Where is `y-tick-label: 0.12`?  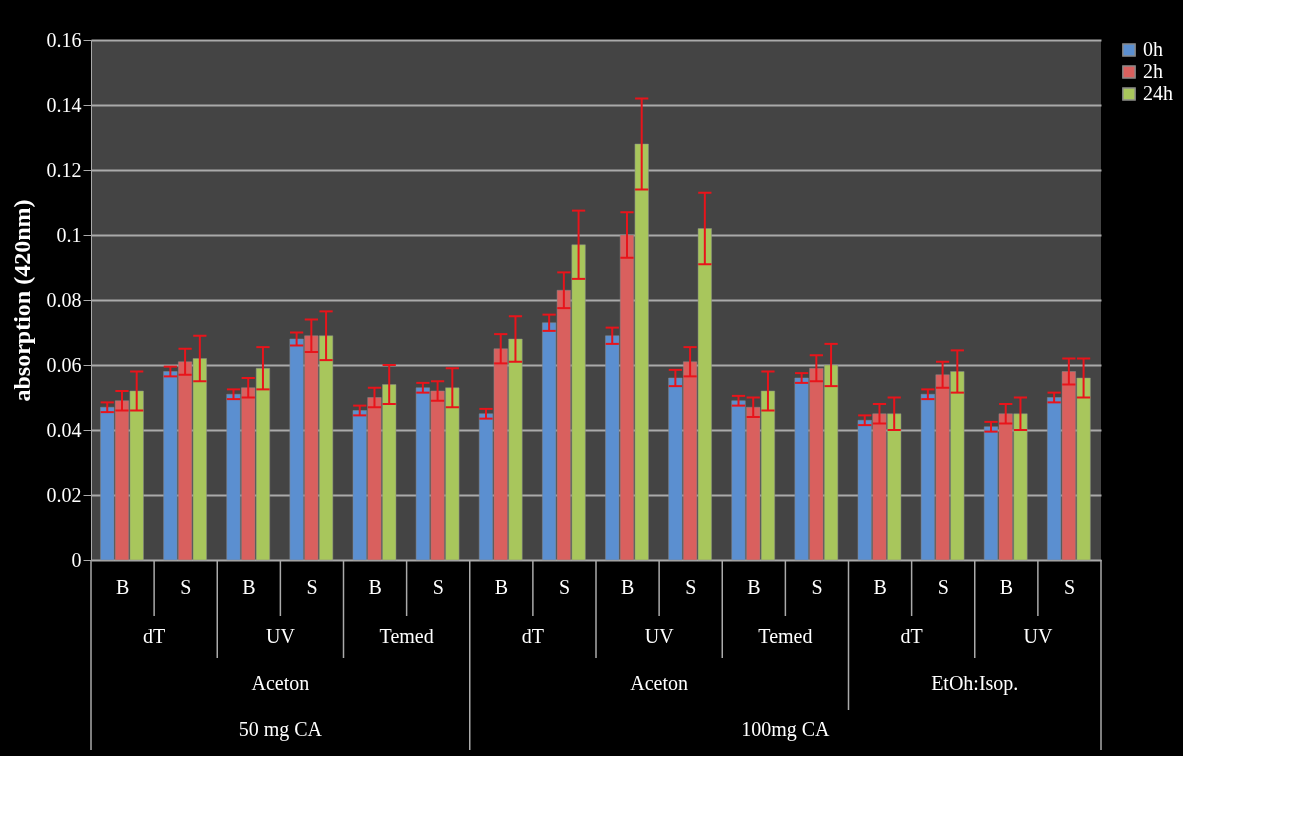 y-tick-label: 0.12 is located at coordinates (64, 169).